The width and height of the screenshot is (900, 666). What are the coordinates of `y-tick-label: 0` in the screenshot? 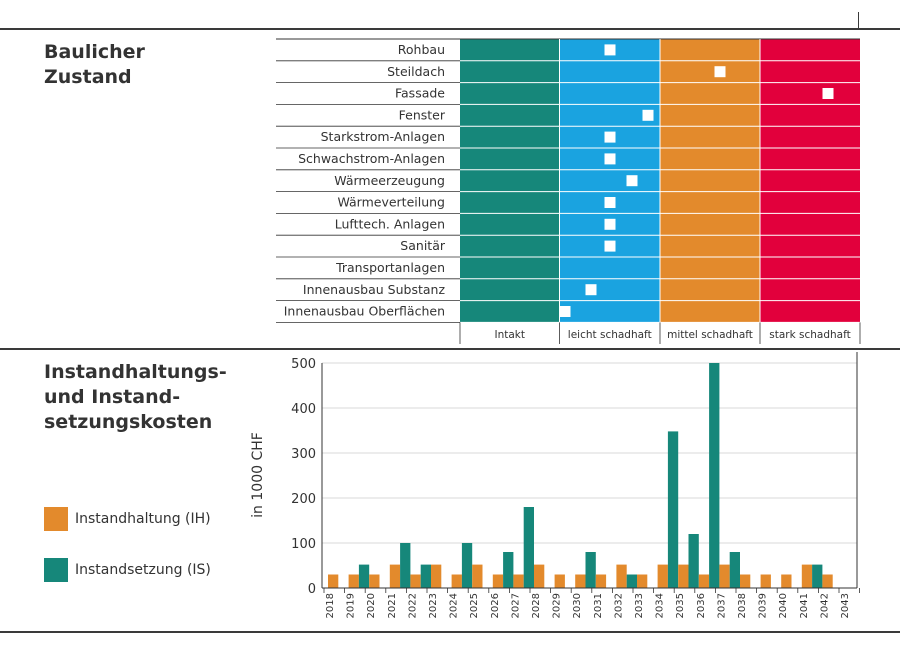 It's located at (312, 589).